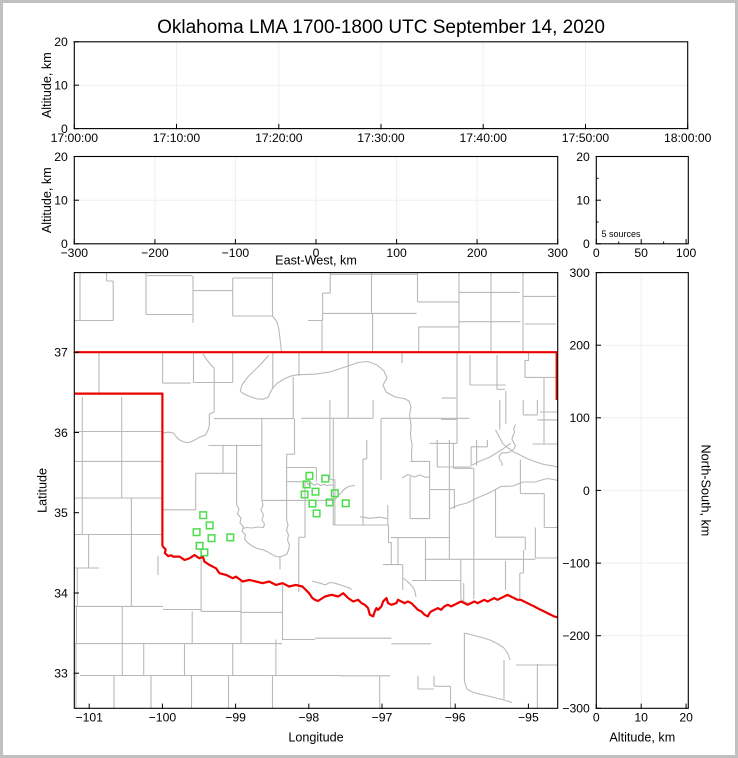  I want to click on svg-text: −96, so click(455, 718).